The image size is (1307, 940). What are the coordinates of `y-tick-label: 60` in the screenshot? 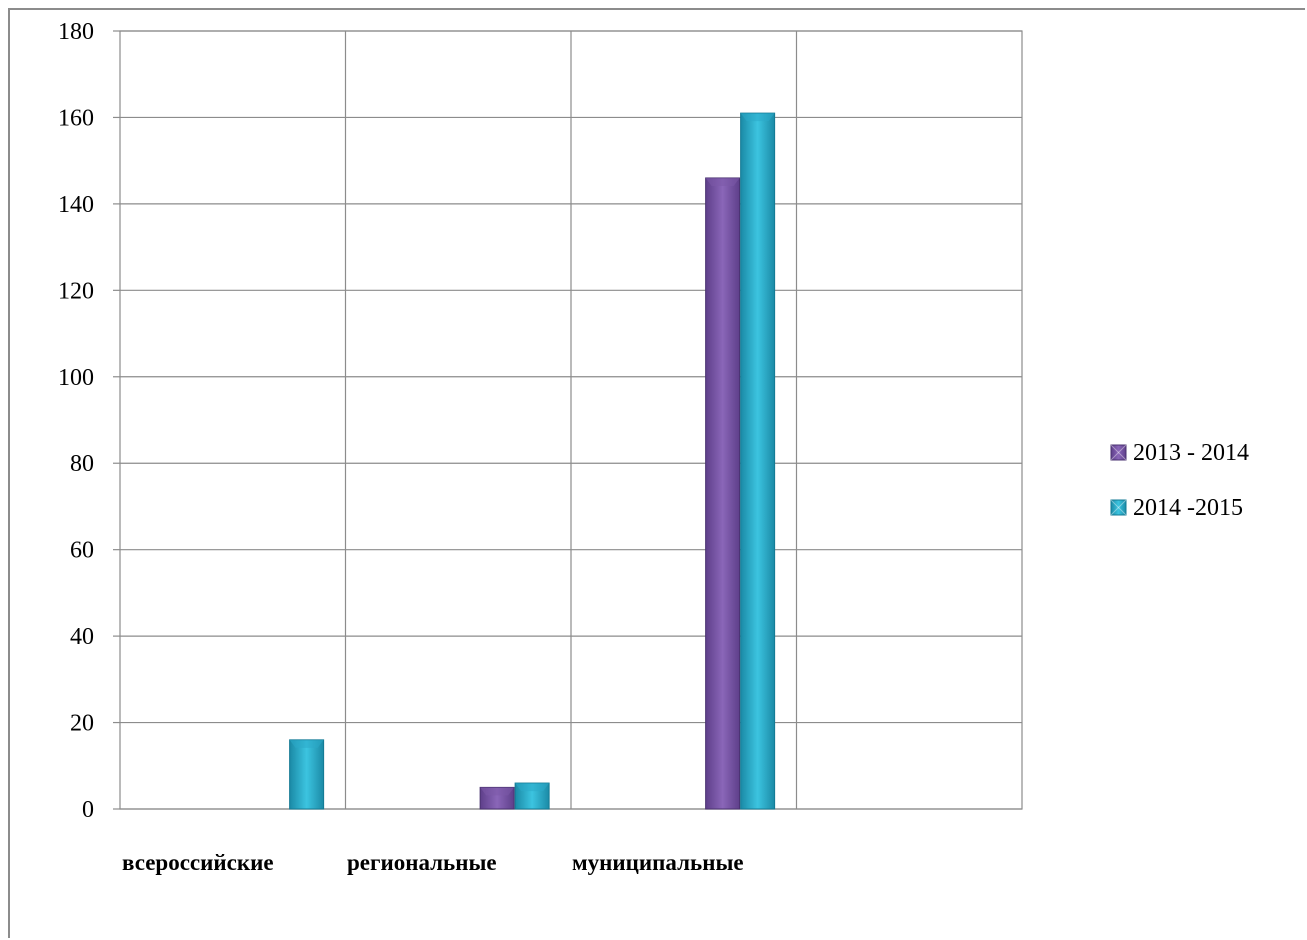 It's located at (82, 551).